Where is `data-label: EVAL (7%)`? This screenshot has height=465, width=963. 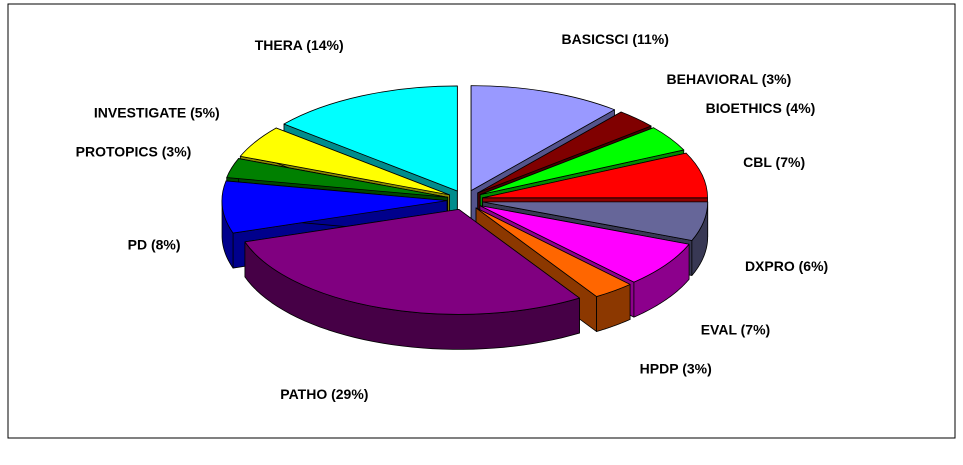
data-label: EVAL (7%) is located at coordinates (736, 329).